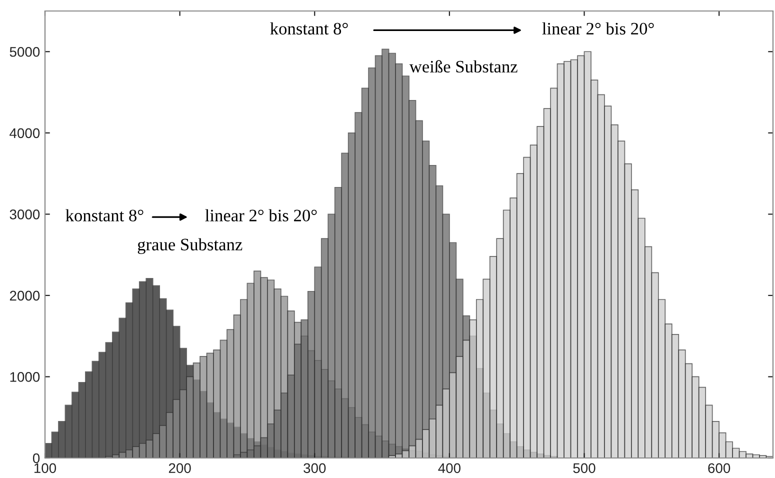 The image size is (775, 478). I want to click on x-tick-label: 600, so click(719, 468).